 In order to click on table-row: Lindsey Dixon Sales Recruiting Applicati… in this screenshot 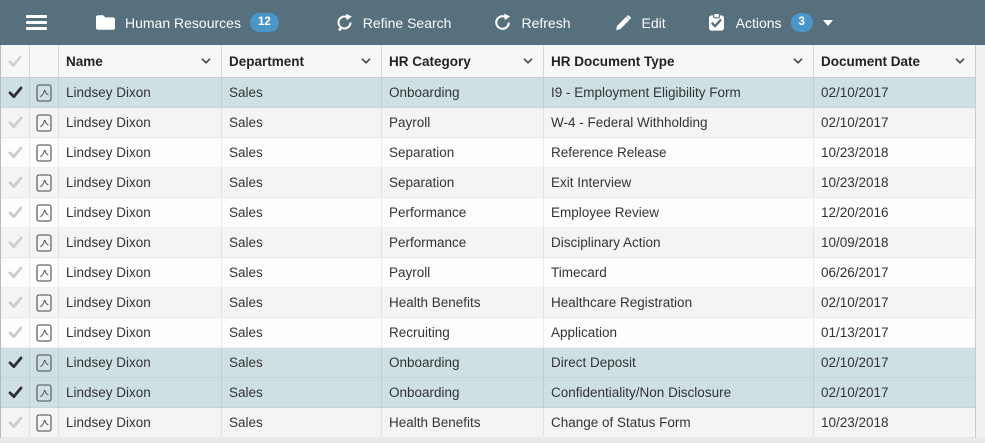, I will do `click(488, 333)`.